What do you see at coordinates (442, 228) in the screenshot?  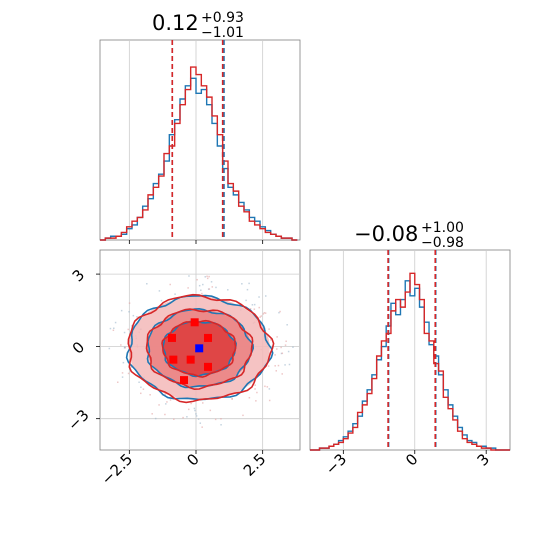 I see `title-x1-upper: +1.00` at bounding box center [442, 228].